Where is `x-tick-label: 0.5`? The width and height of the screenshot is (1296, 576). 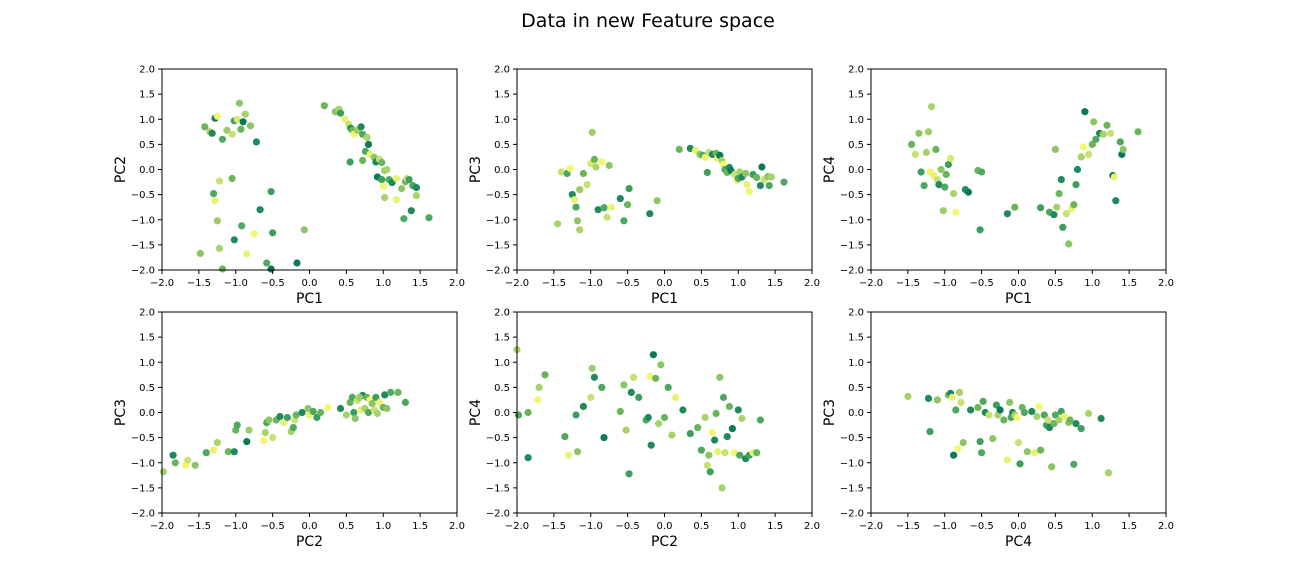 x-tick-label: 0.5 is located at coordinates (346, 526).